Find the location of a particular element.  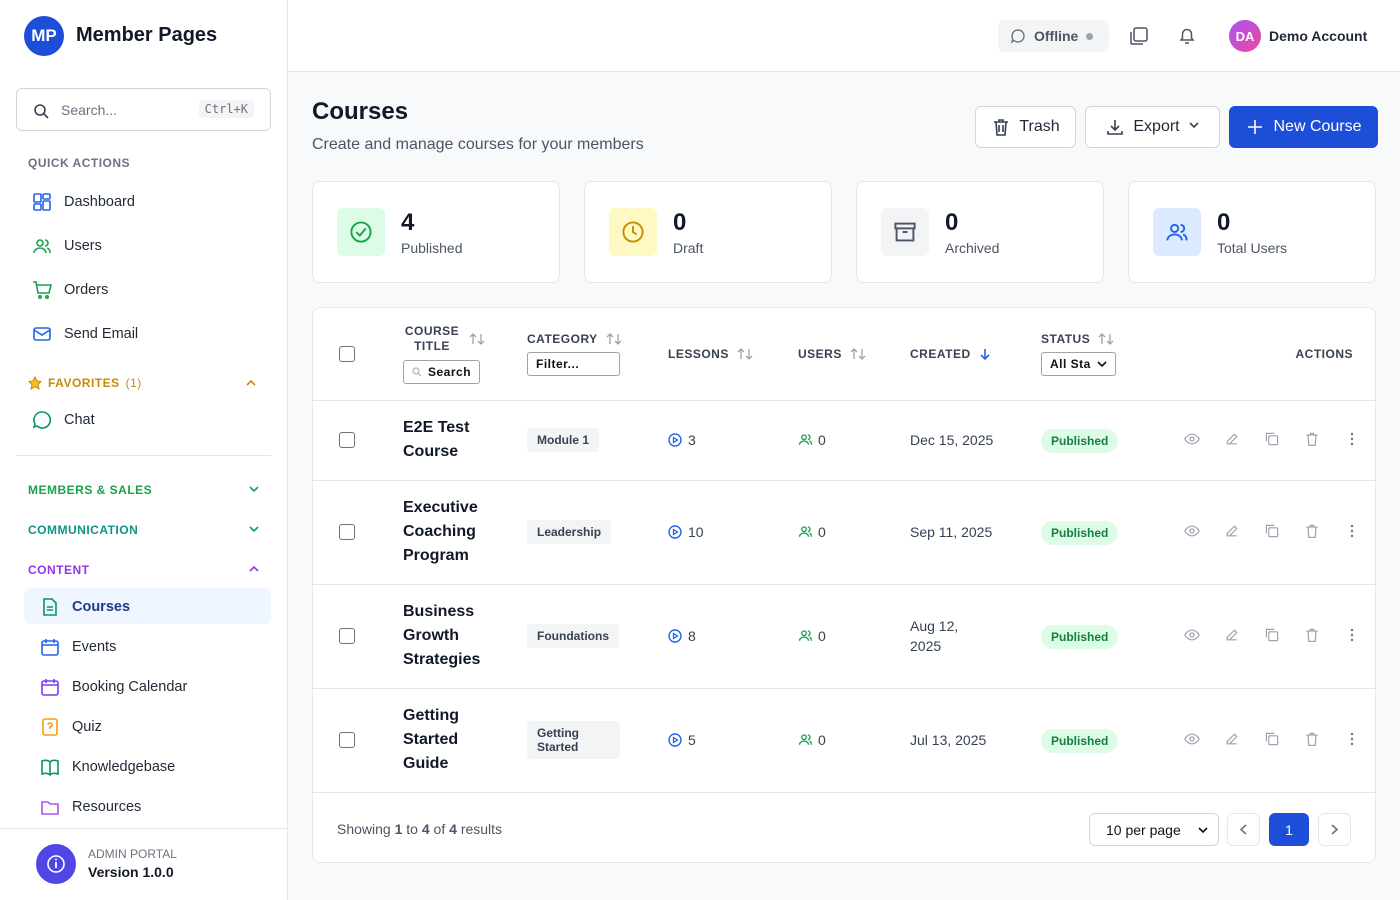

action-button: Export is located at coordinates (1152, 127).